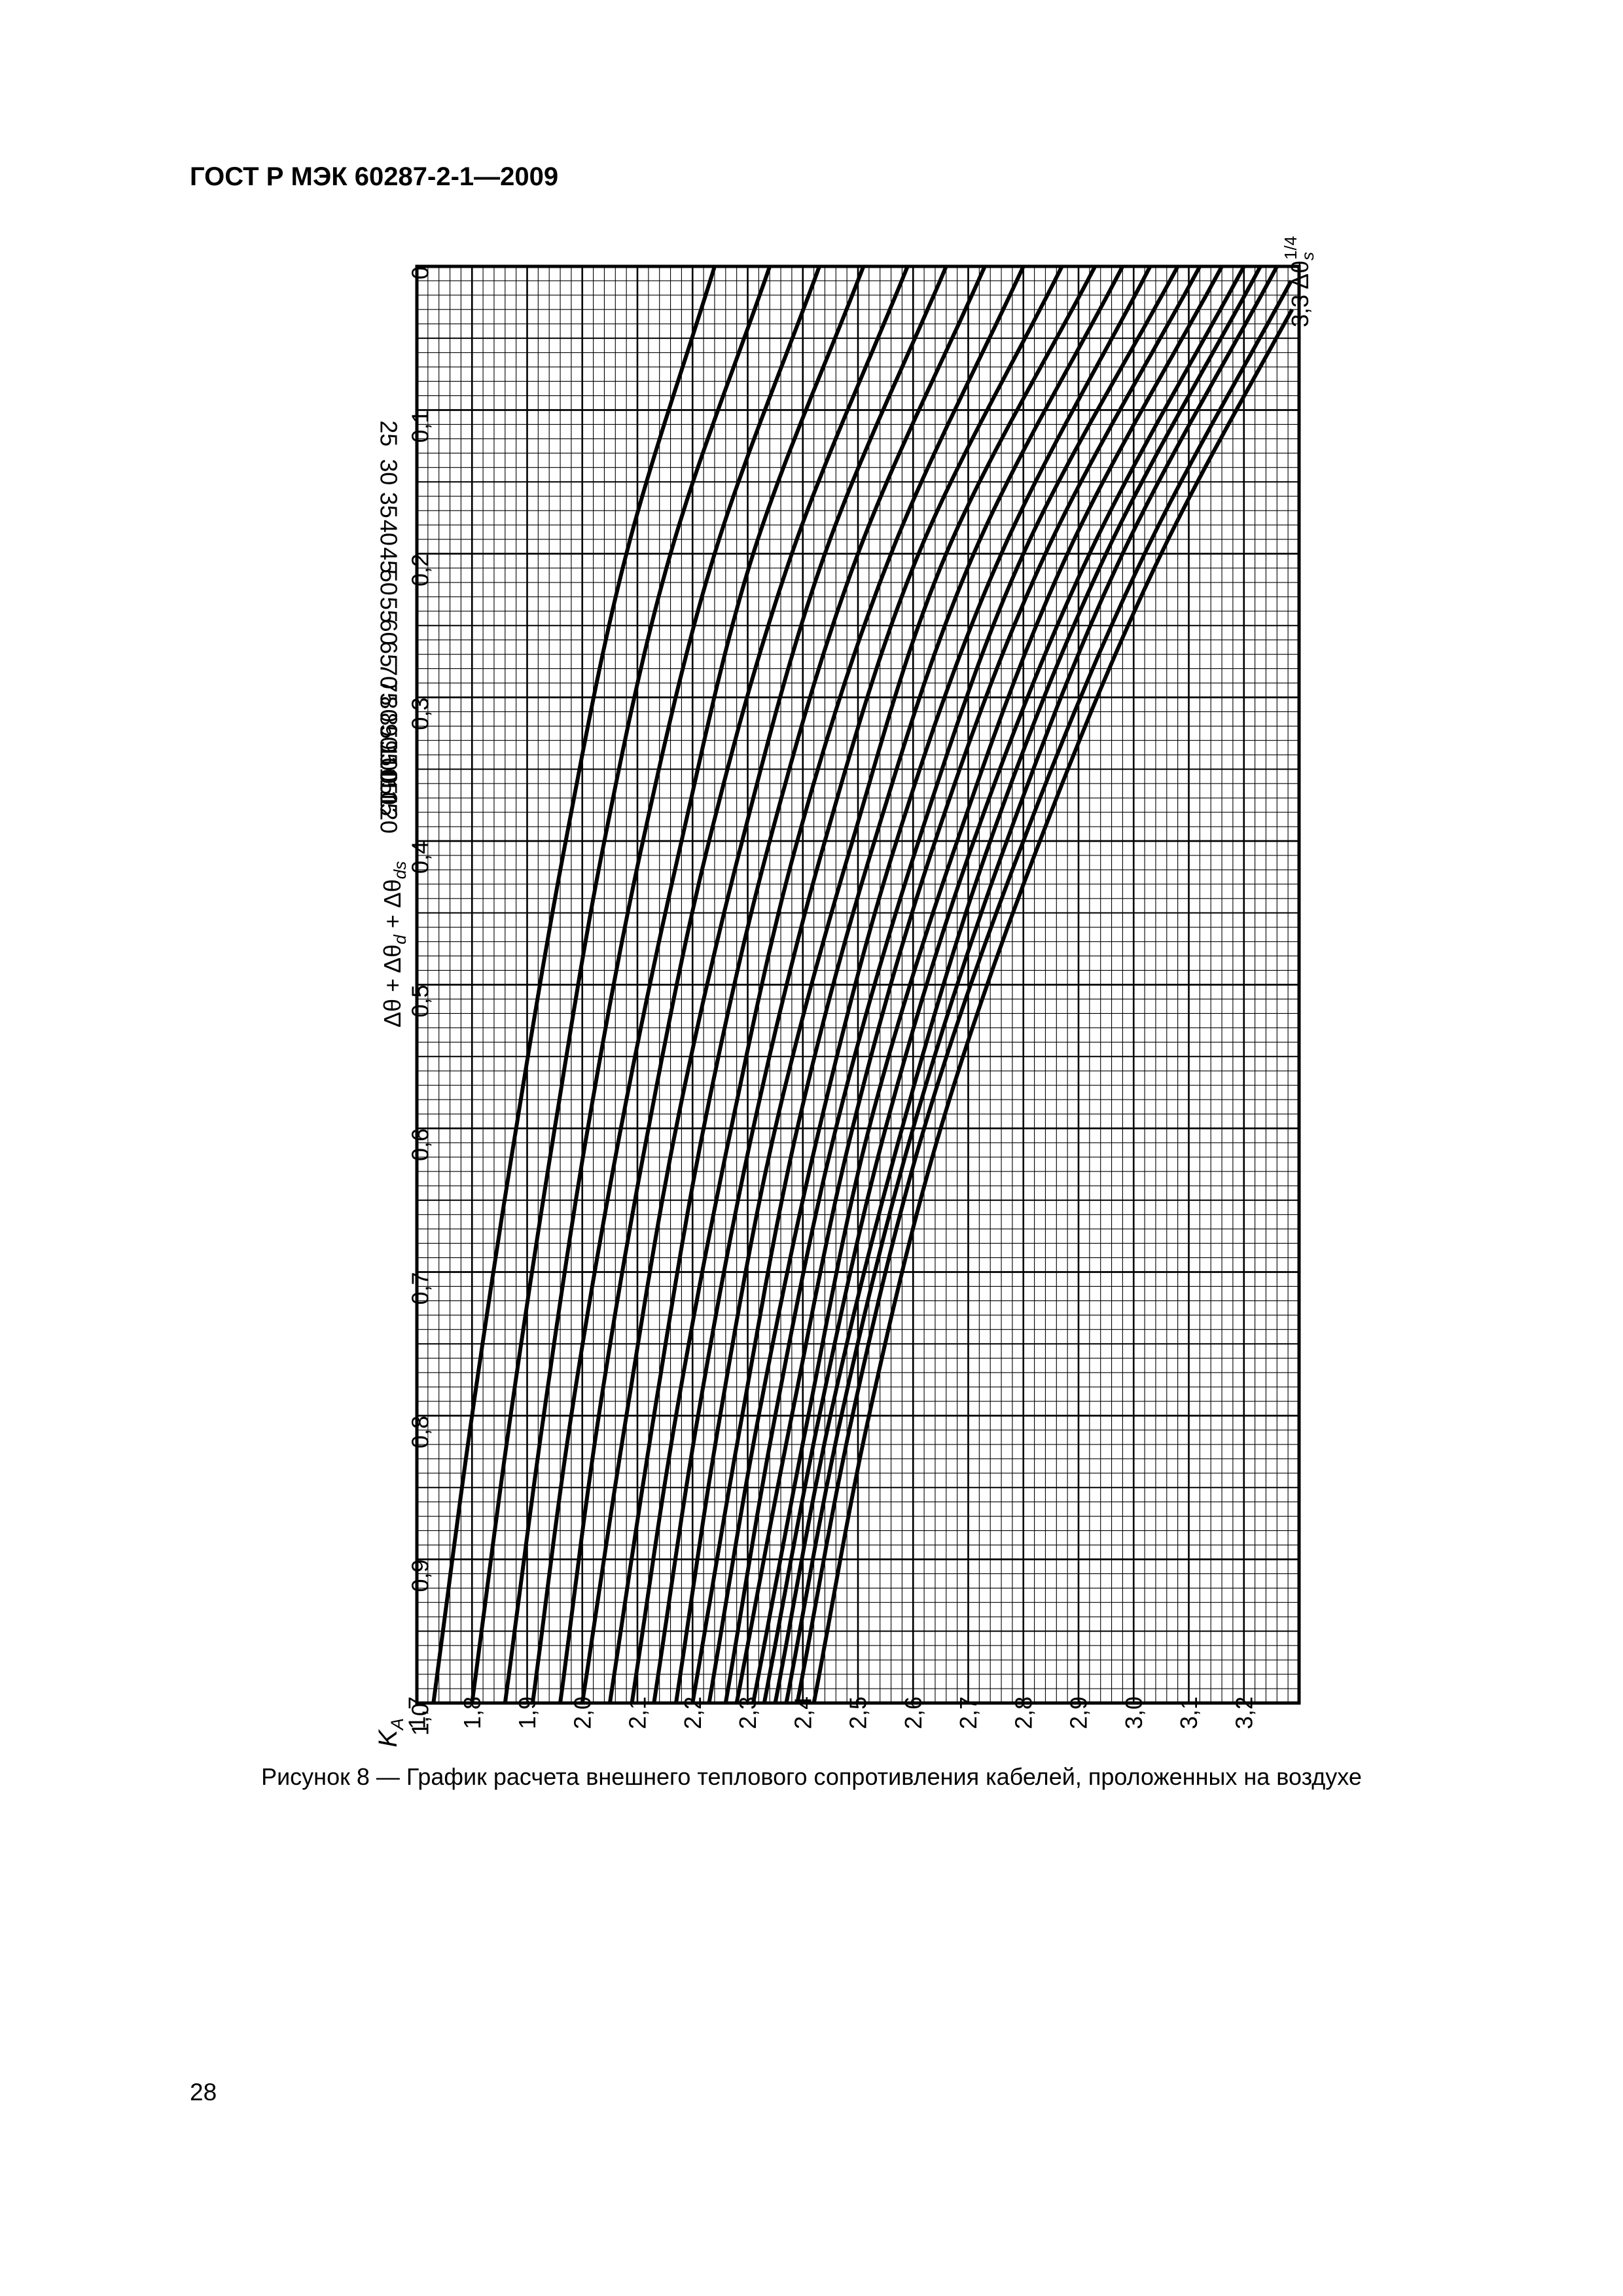 This screenshot has width=1623, height=2296. Describe the element at coordinates (582, 1712) in the screenshot. I see `y-tick-label: 2,0` at that location.